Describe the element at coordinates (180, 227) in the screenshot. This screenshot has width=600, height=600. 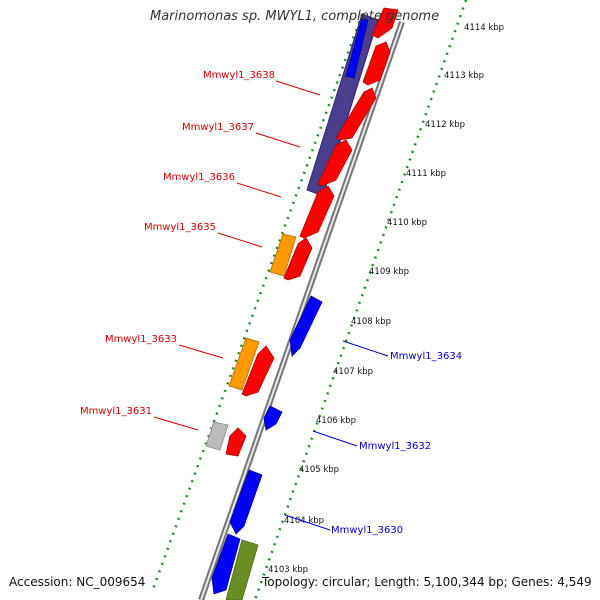
I see `gene-label-forward: Mmwyl1_3635` at that location.